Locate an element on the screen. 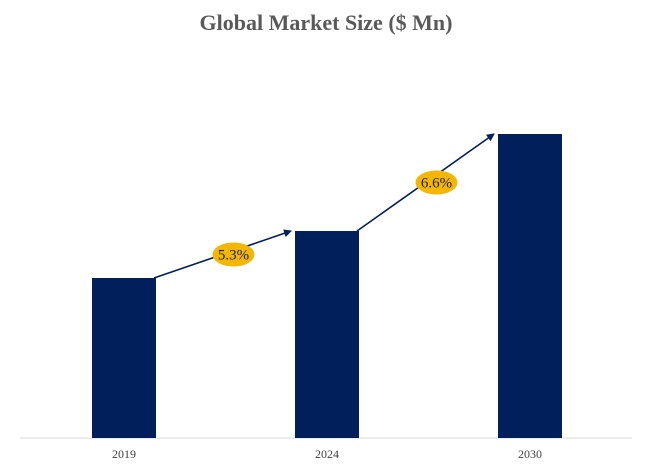  bar-2024 is located at coordinates (327, 334).